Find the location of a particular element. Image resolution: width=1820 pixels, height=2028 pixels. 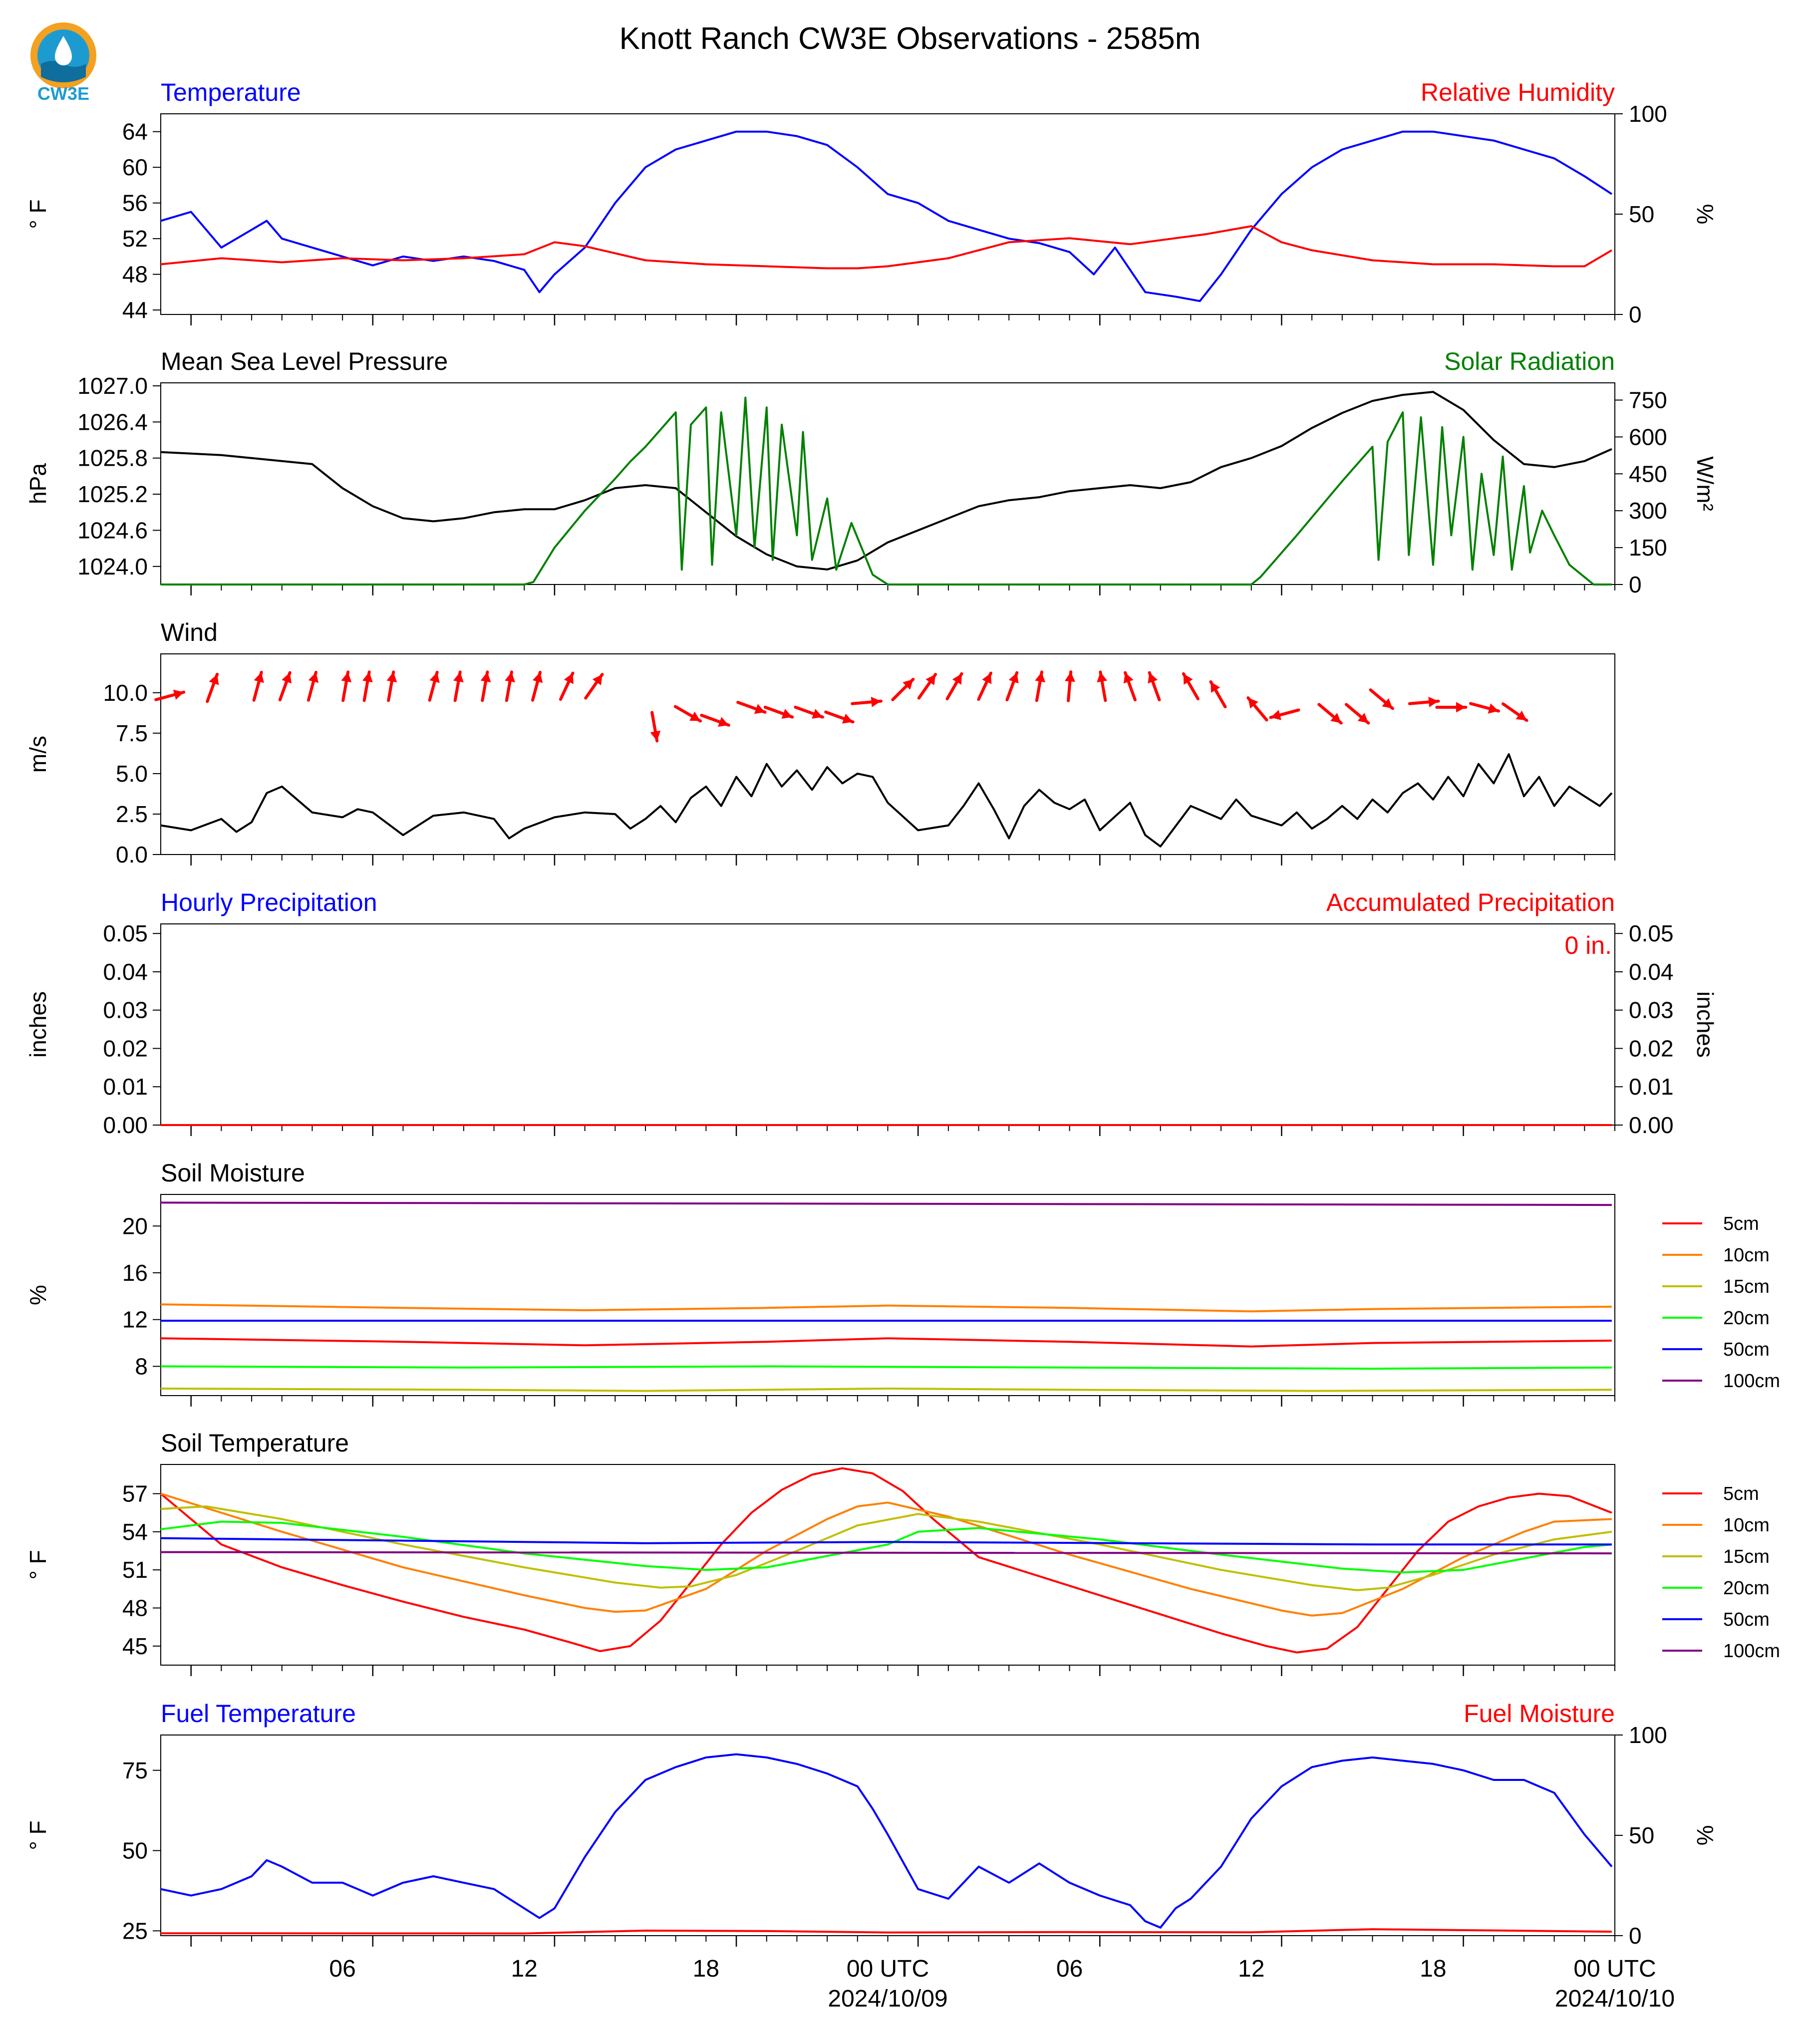

series-line-relative-humidity is located at coordinates (886, 247).